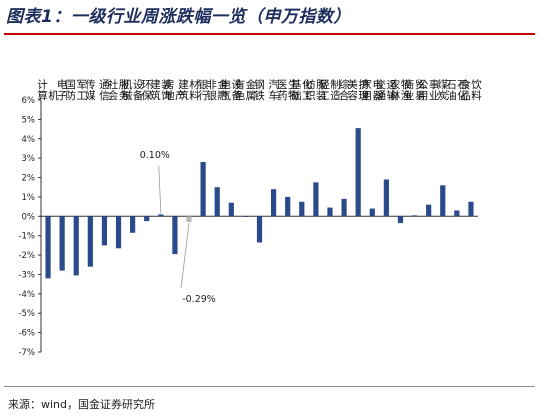 The width and height of the screenshot is (541, 416). Describe the element at coordinates (392, 90) in the screenshot. I see `svg-text: 运输` at that location.